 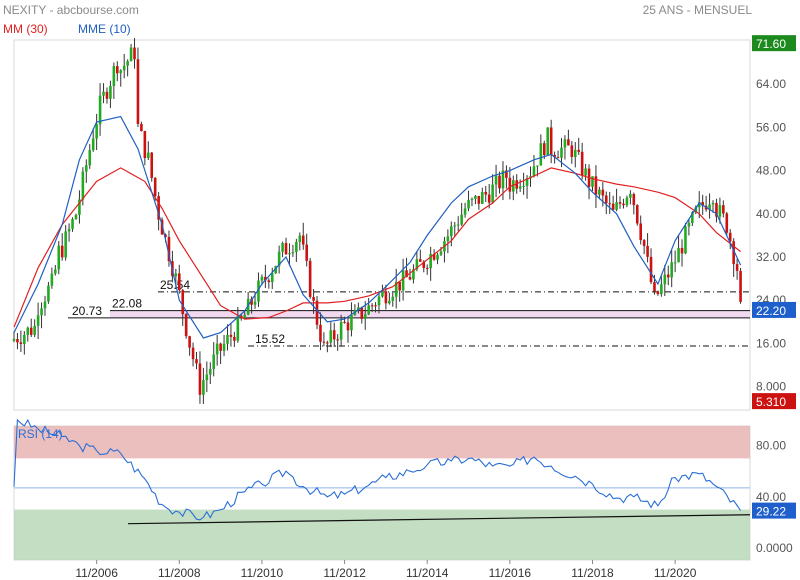 What do you see at coordinates (697, 10) in the screenshot?
I see `period-label: 25 ANS - MENSUEL` at bounding box center [697, 10].